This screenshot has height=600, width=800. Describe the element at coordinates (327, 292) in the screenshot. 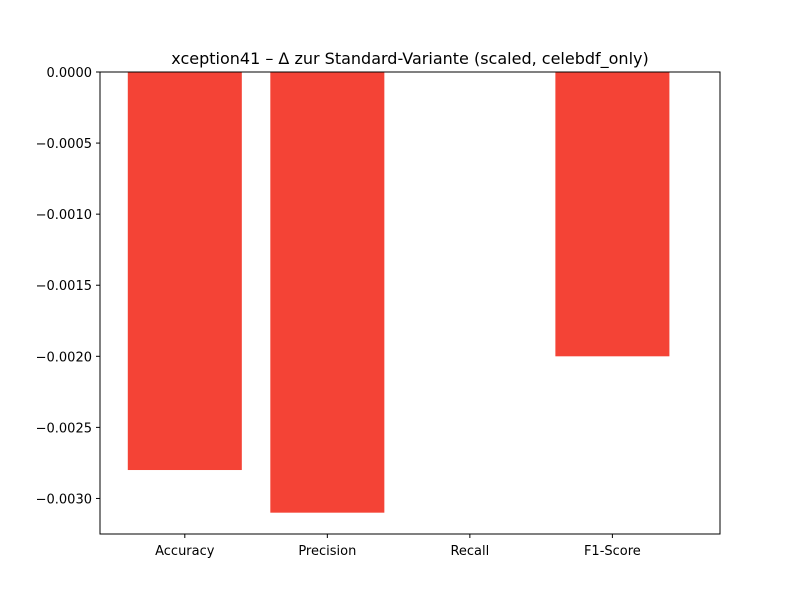

I see `bar-precision` at that location.